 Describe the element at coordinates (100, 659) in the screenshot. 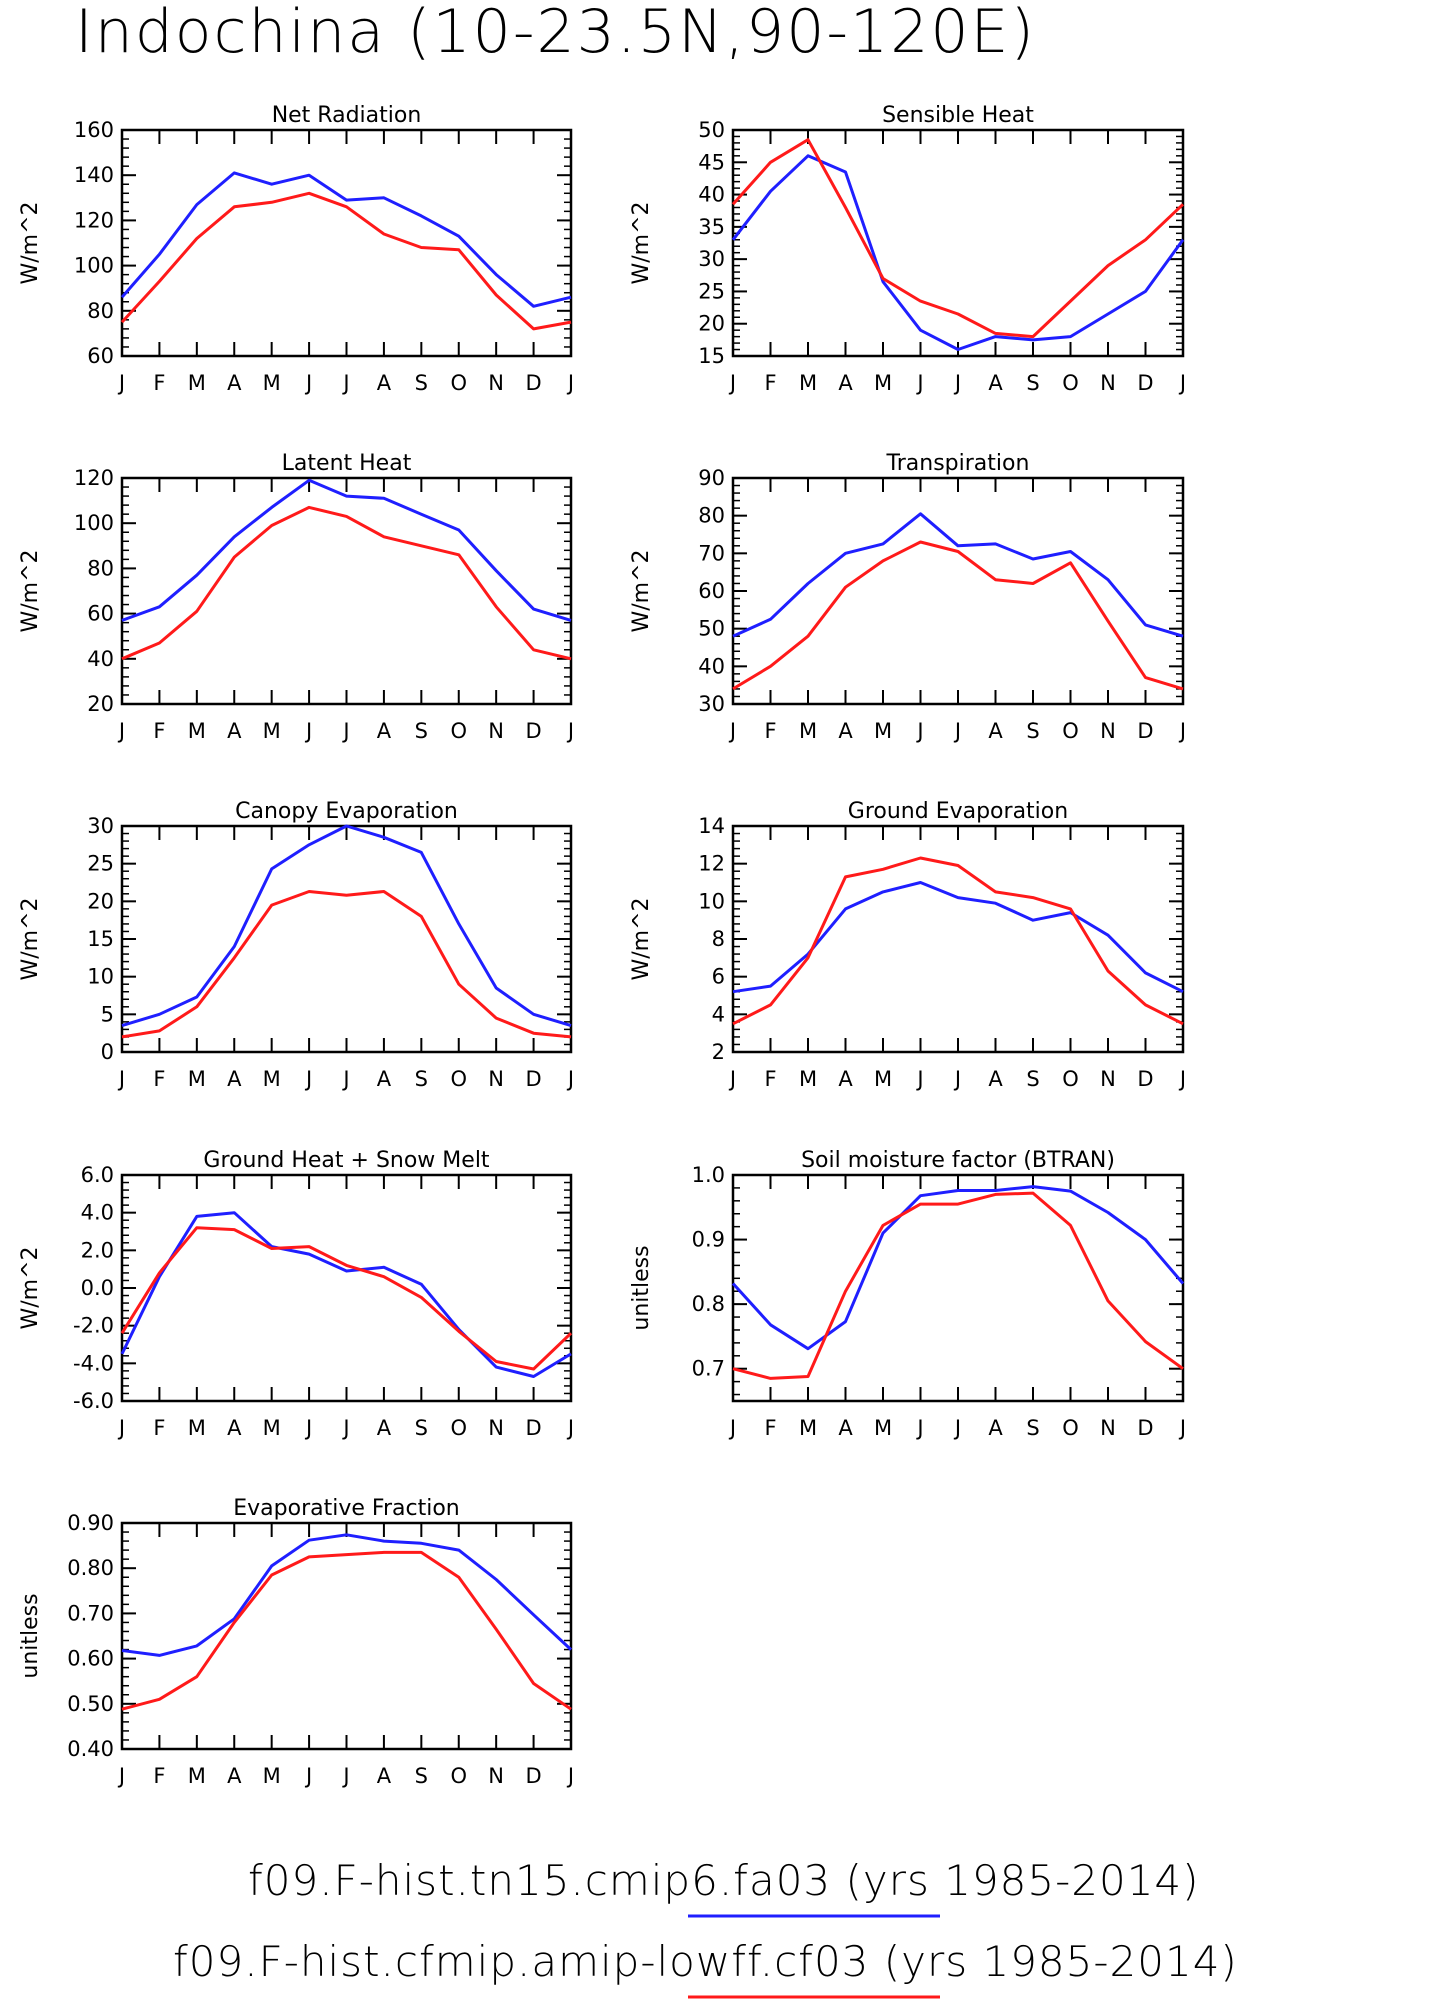

I see `y-tick-label: 40` at that location.